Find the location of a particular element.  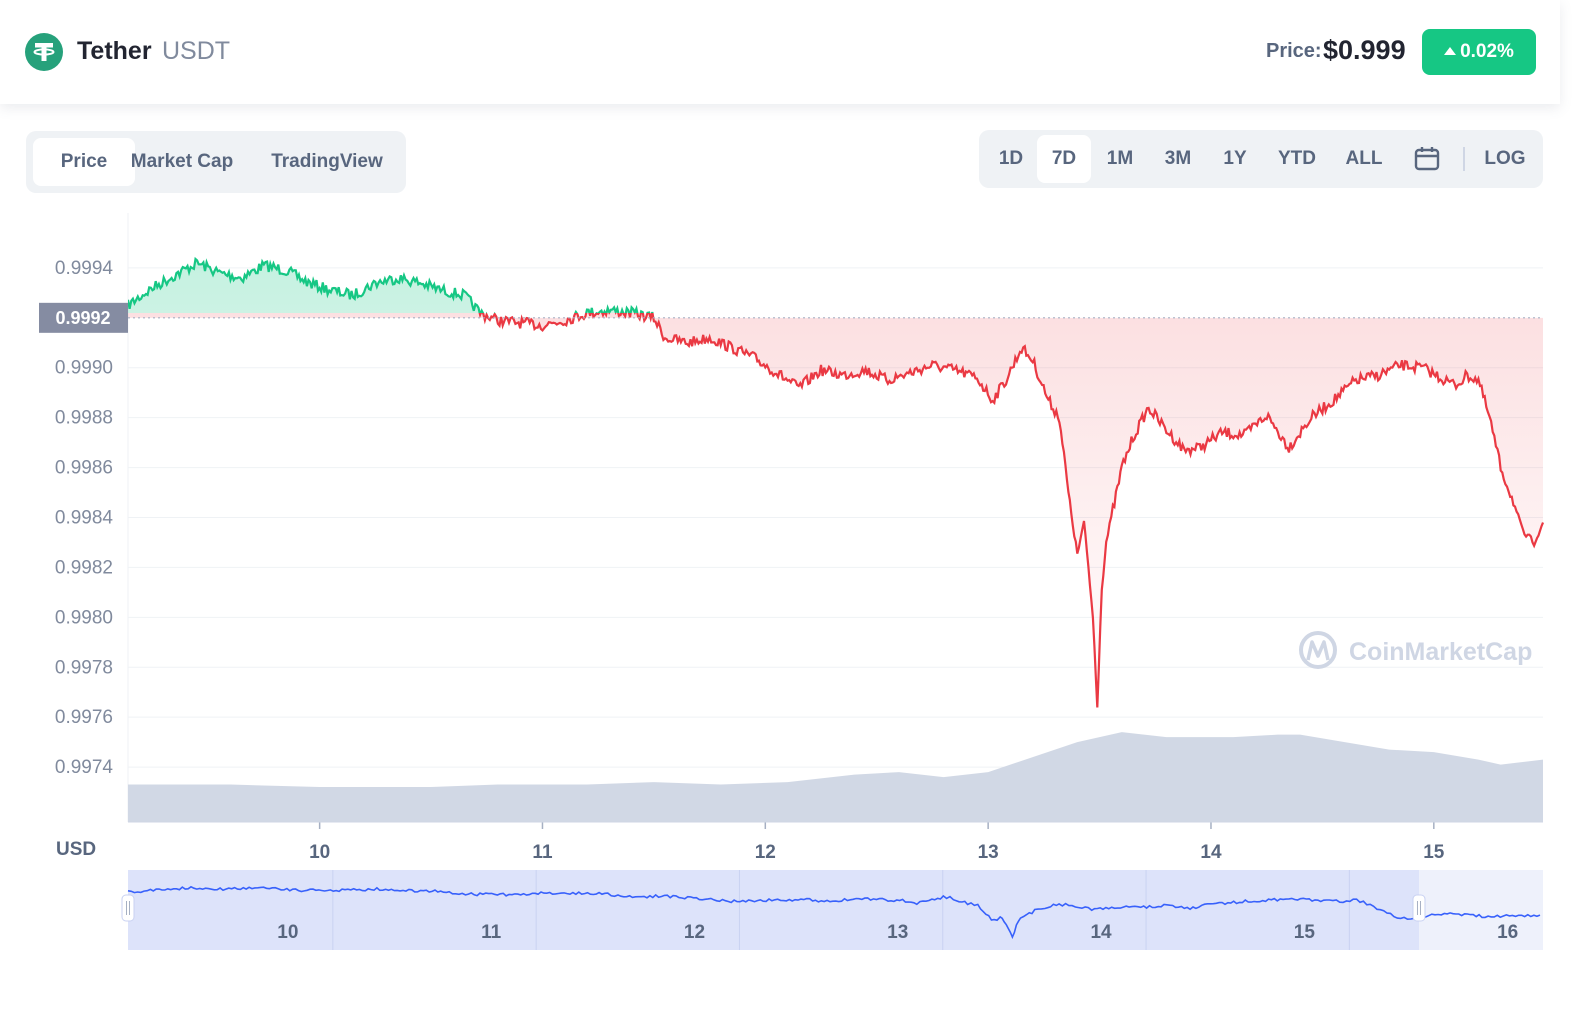

coin-header: Tether USDT Price: $0.999 0.02% is located at coordinates (780, 52).